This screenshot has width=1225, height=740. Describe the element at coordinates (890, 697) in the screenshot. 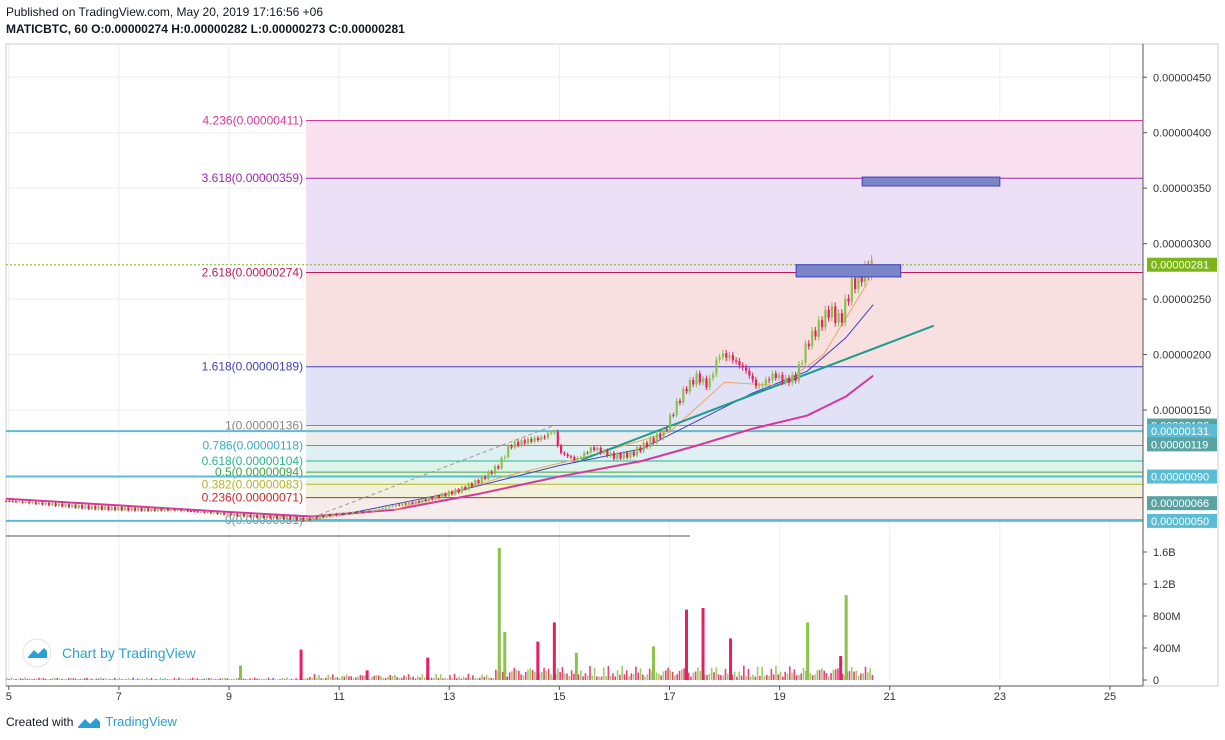

I see `time-tick-label: 21` at that location.